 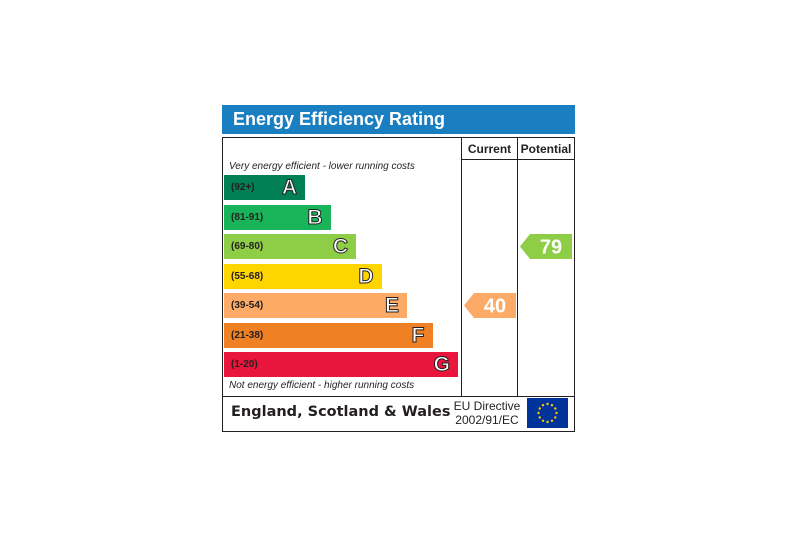 I want to click on band-d: (55-68) D, so click(x=303, y=276).